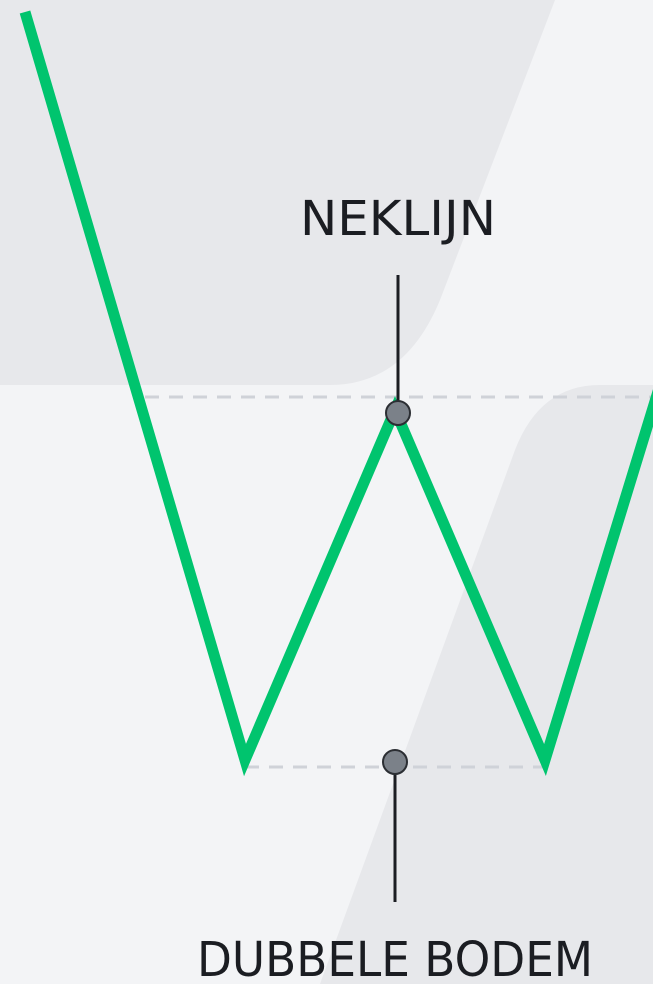 The height and width of the screenshot is (984, 653). I want to click on bottom-dot, so click(395, 762).